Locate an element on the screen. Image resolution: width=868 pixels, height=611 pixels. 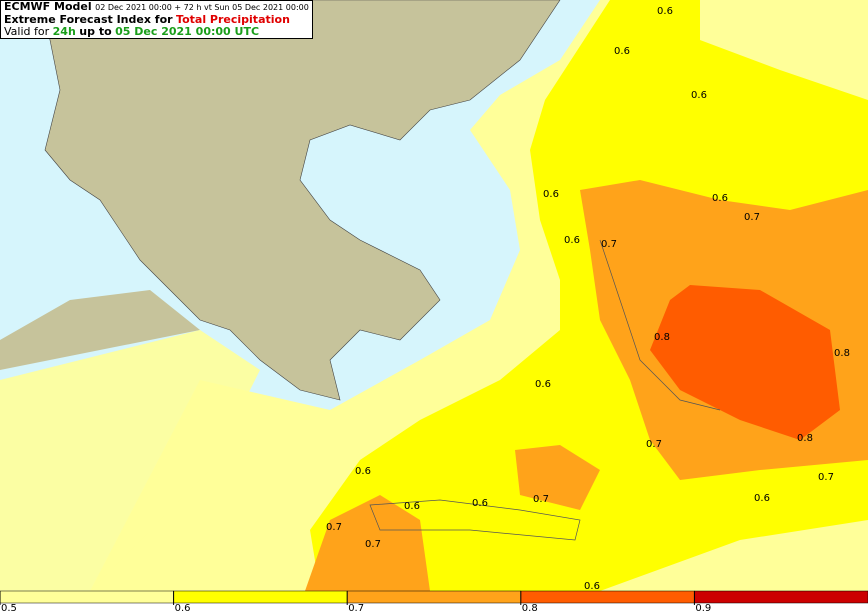
coast-turkey is located at coordinates (660, 325).